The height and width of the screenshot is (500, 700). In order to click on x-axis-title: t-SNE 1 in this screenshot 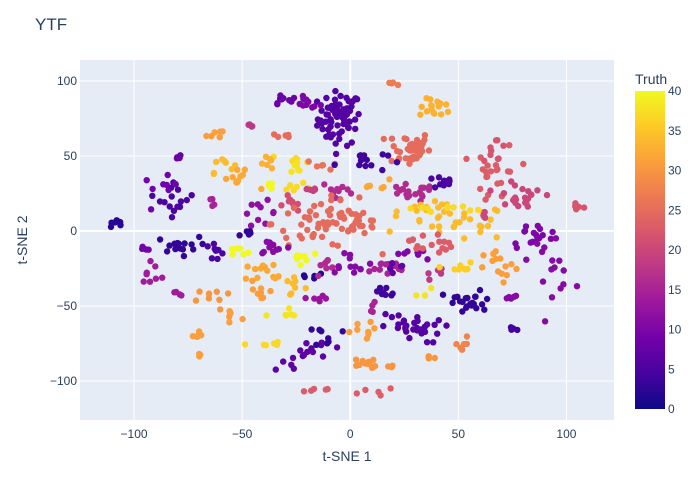, I will do `click(346, 456)`.